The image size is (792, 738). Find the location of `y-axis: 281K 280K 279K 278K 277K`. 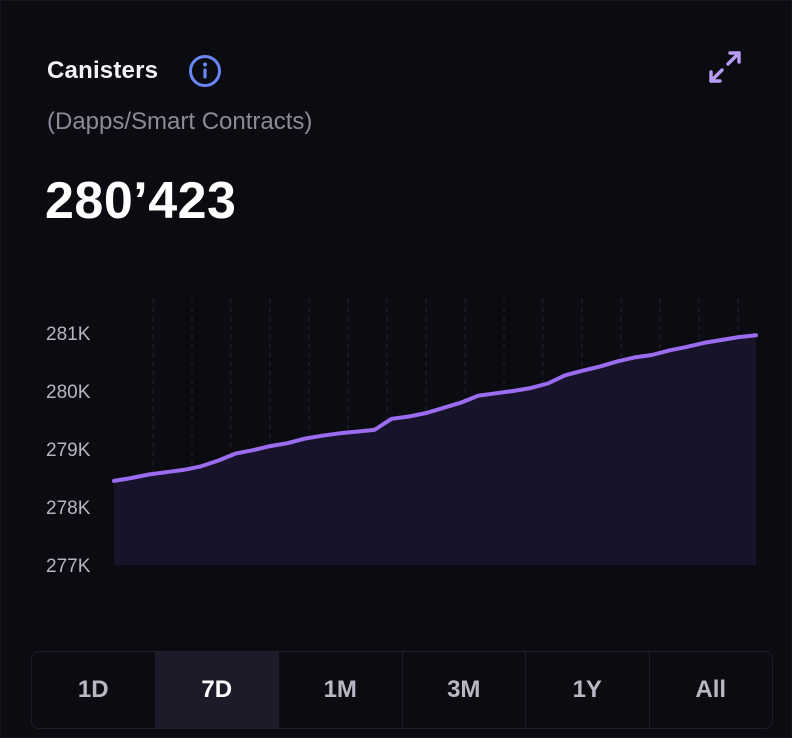

y-axis: 281K 280K 279K 278K 277K is located at coordinates (68, 450).